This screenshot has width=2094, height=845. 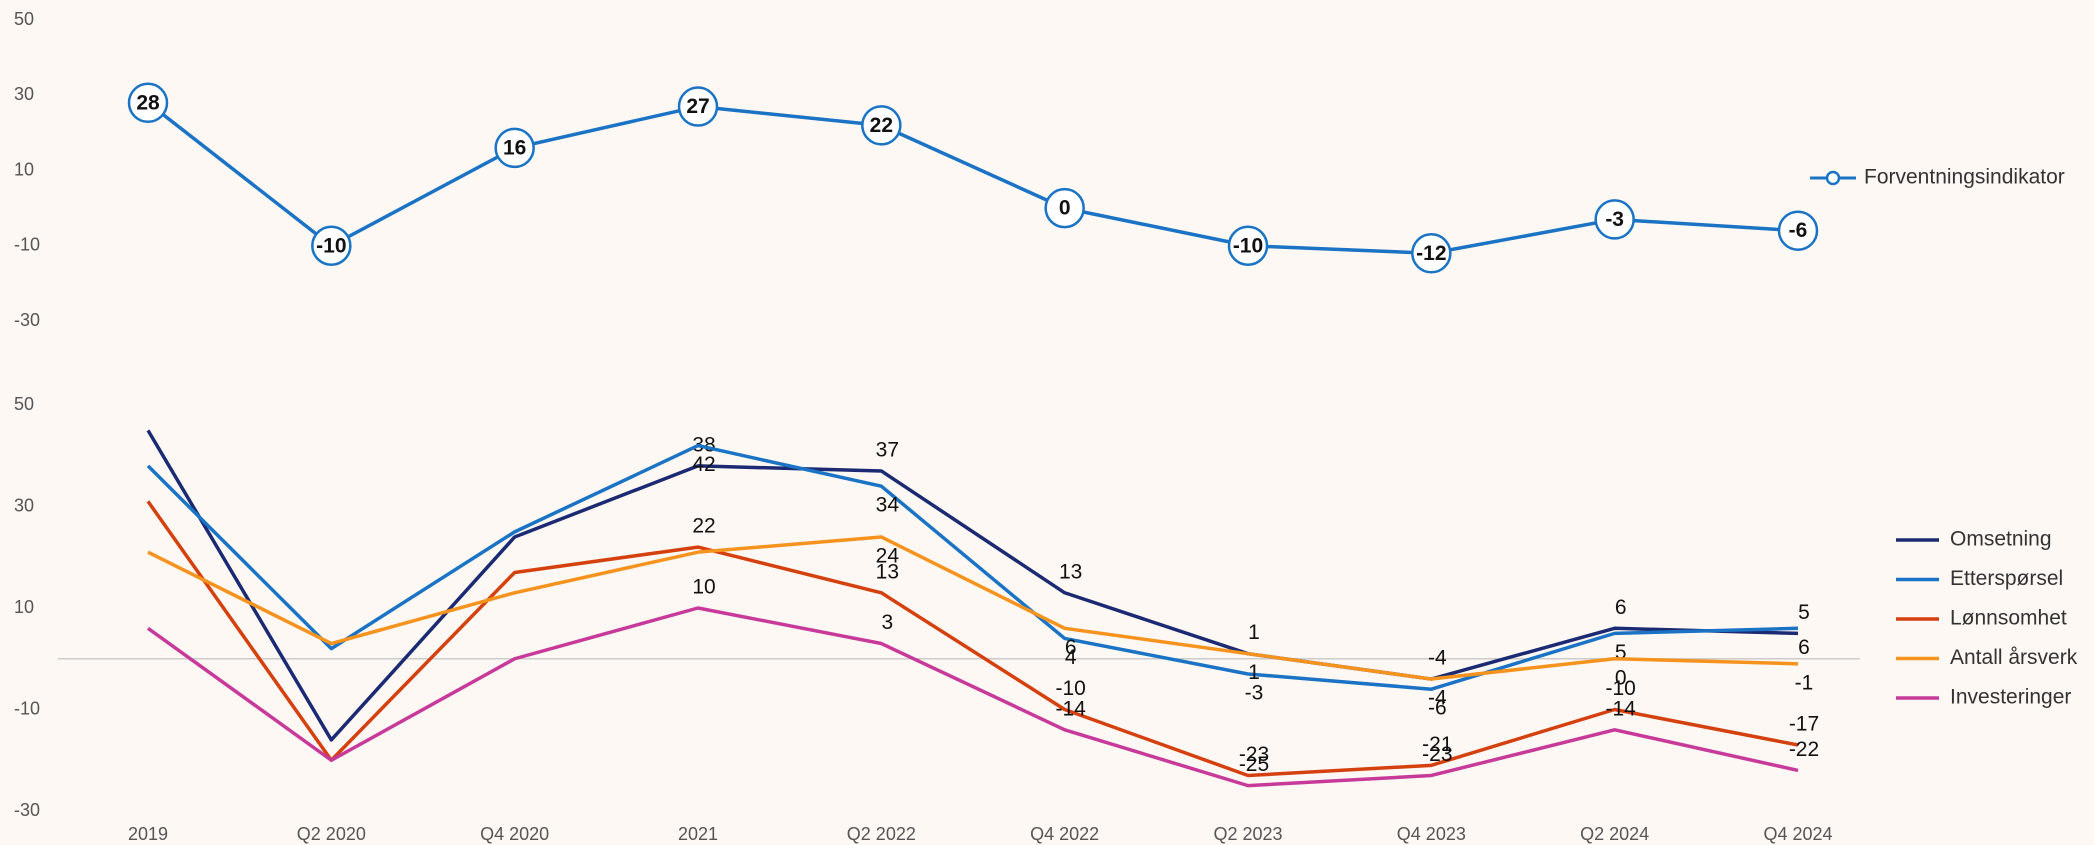 What do you see at coordinates (703, 587) in the screenshot?
I see `data-label: 10` at bounding box center [703, 587].